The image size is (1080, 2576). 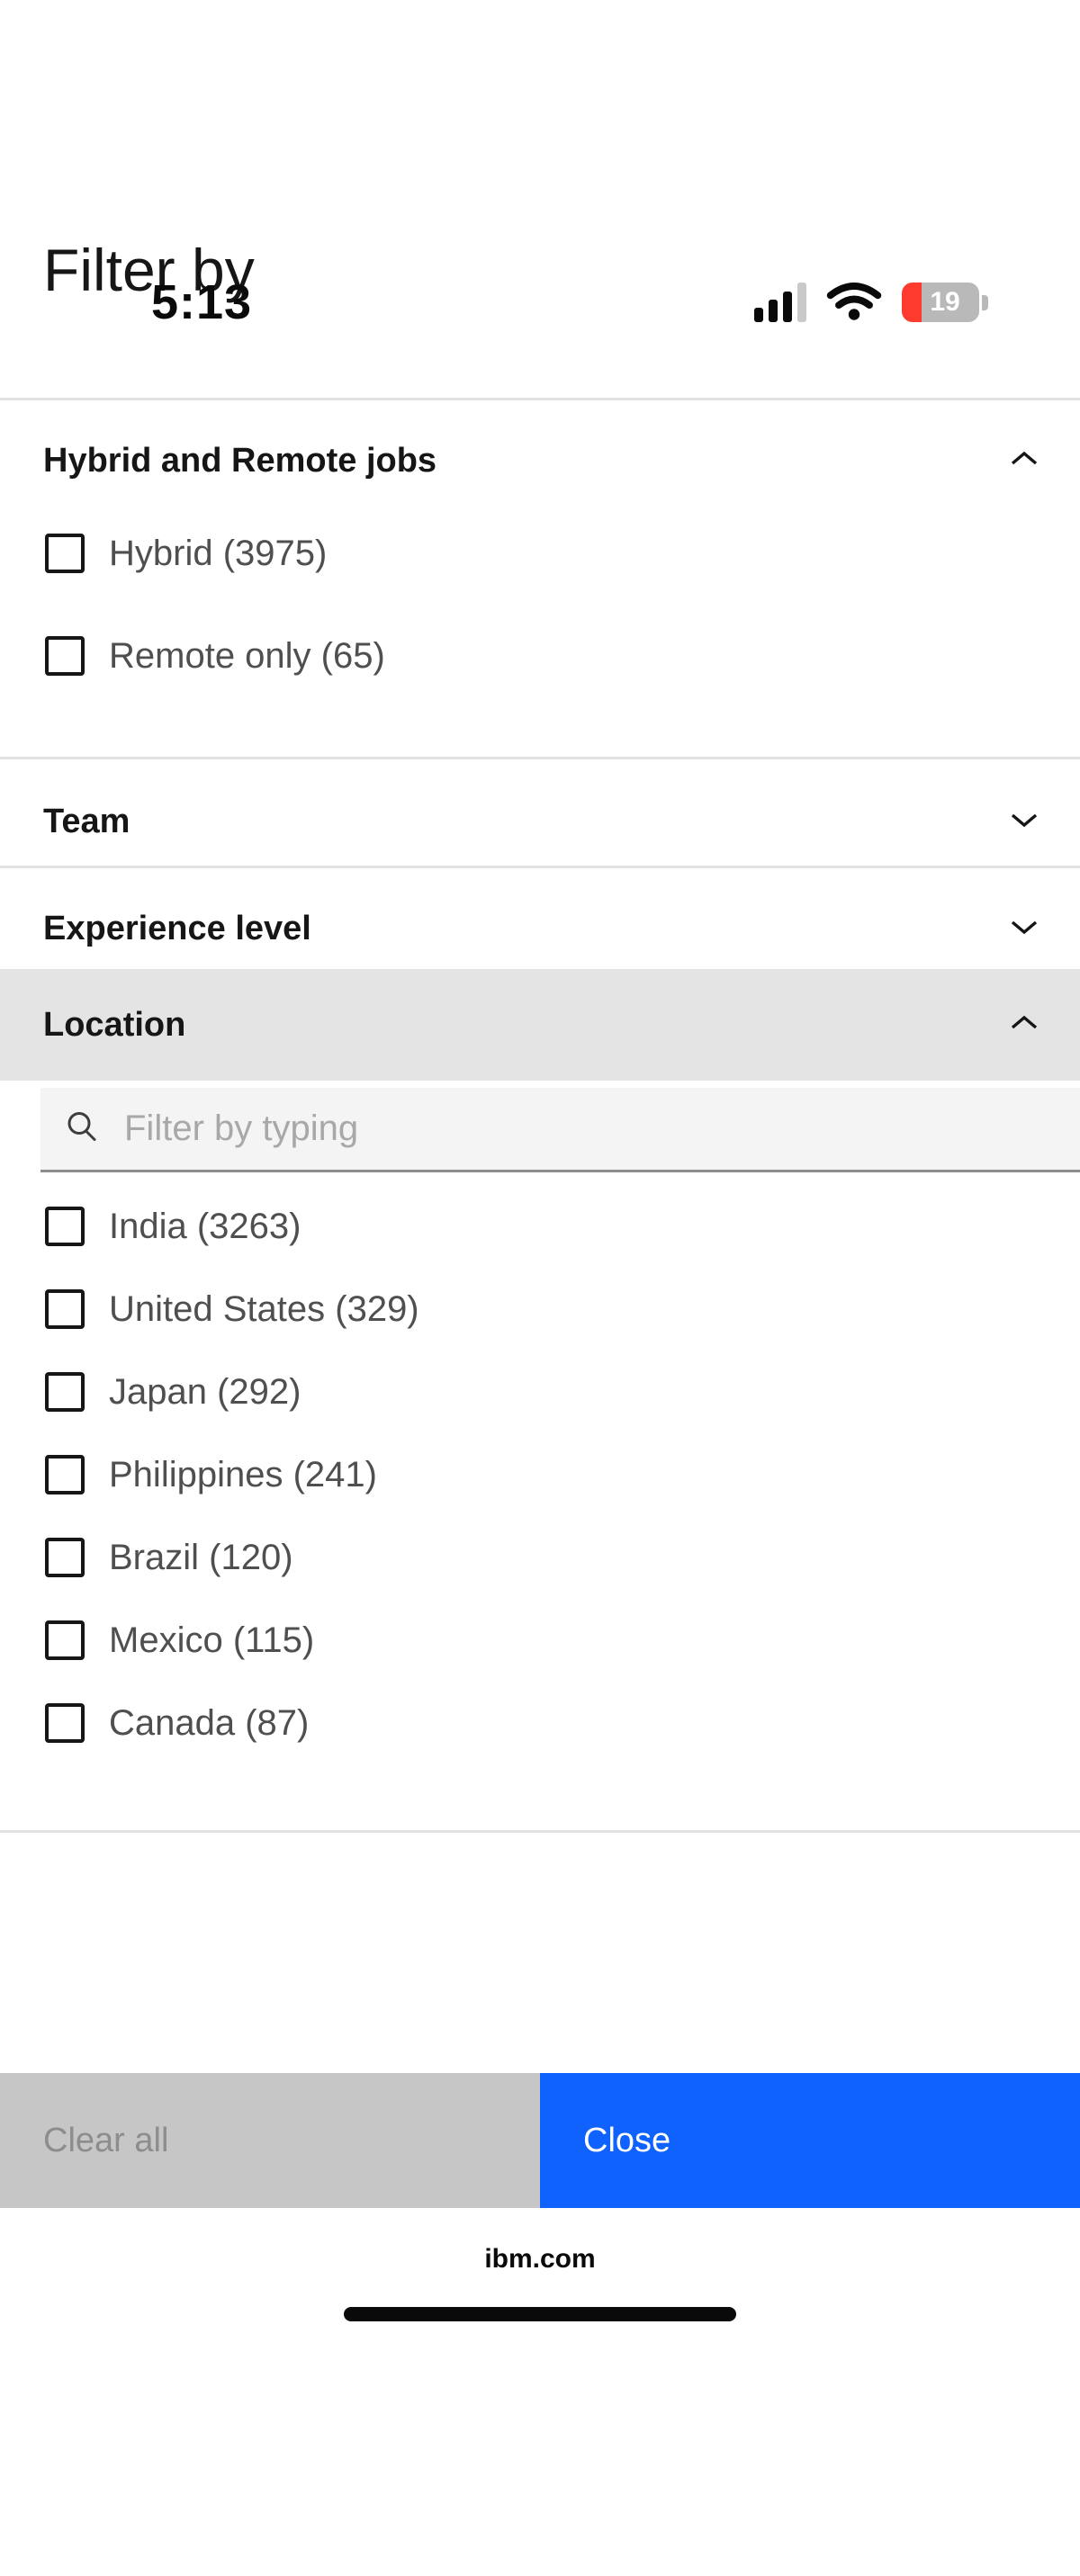 What do you see at coordinates (780, 303) in the screenshot?
I see `cellular-signal-icon` at bounding box center [780, 303].